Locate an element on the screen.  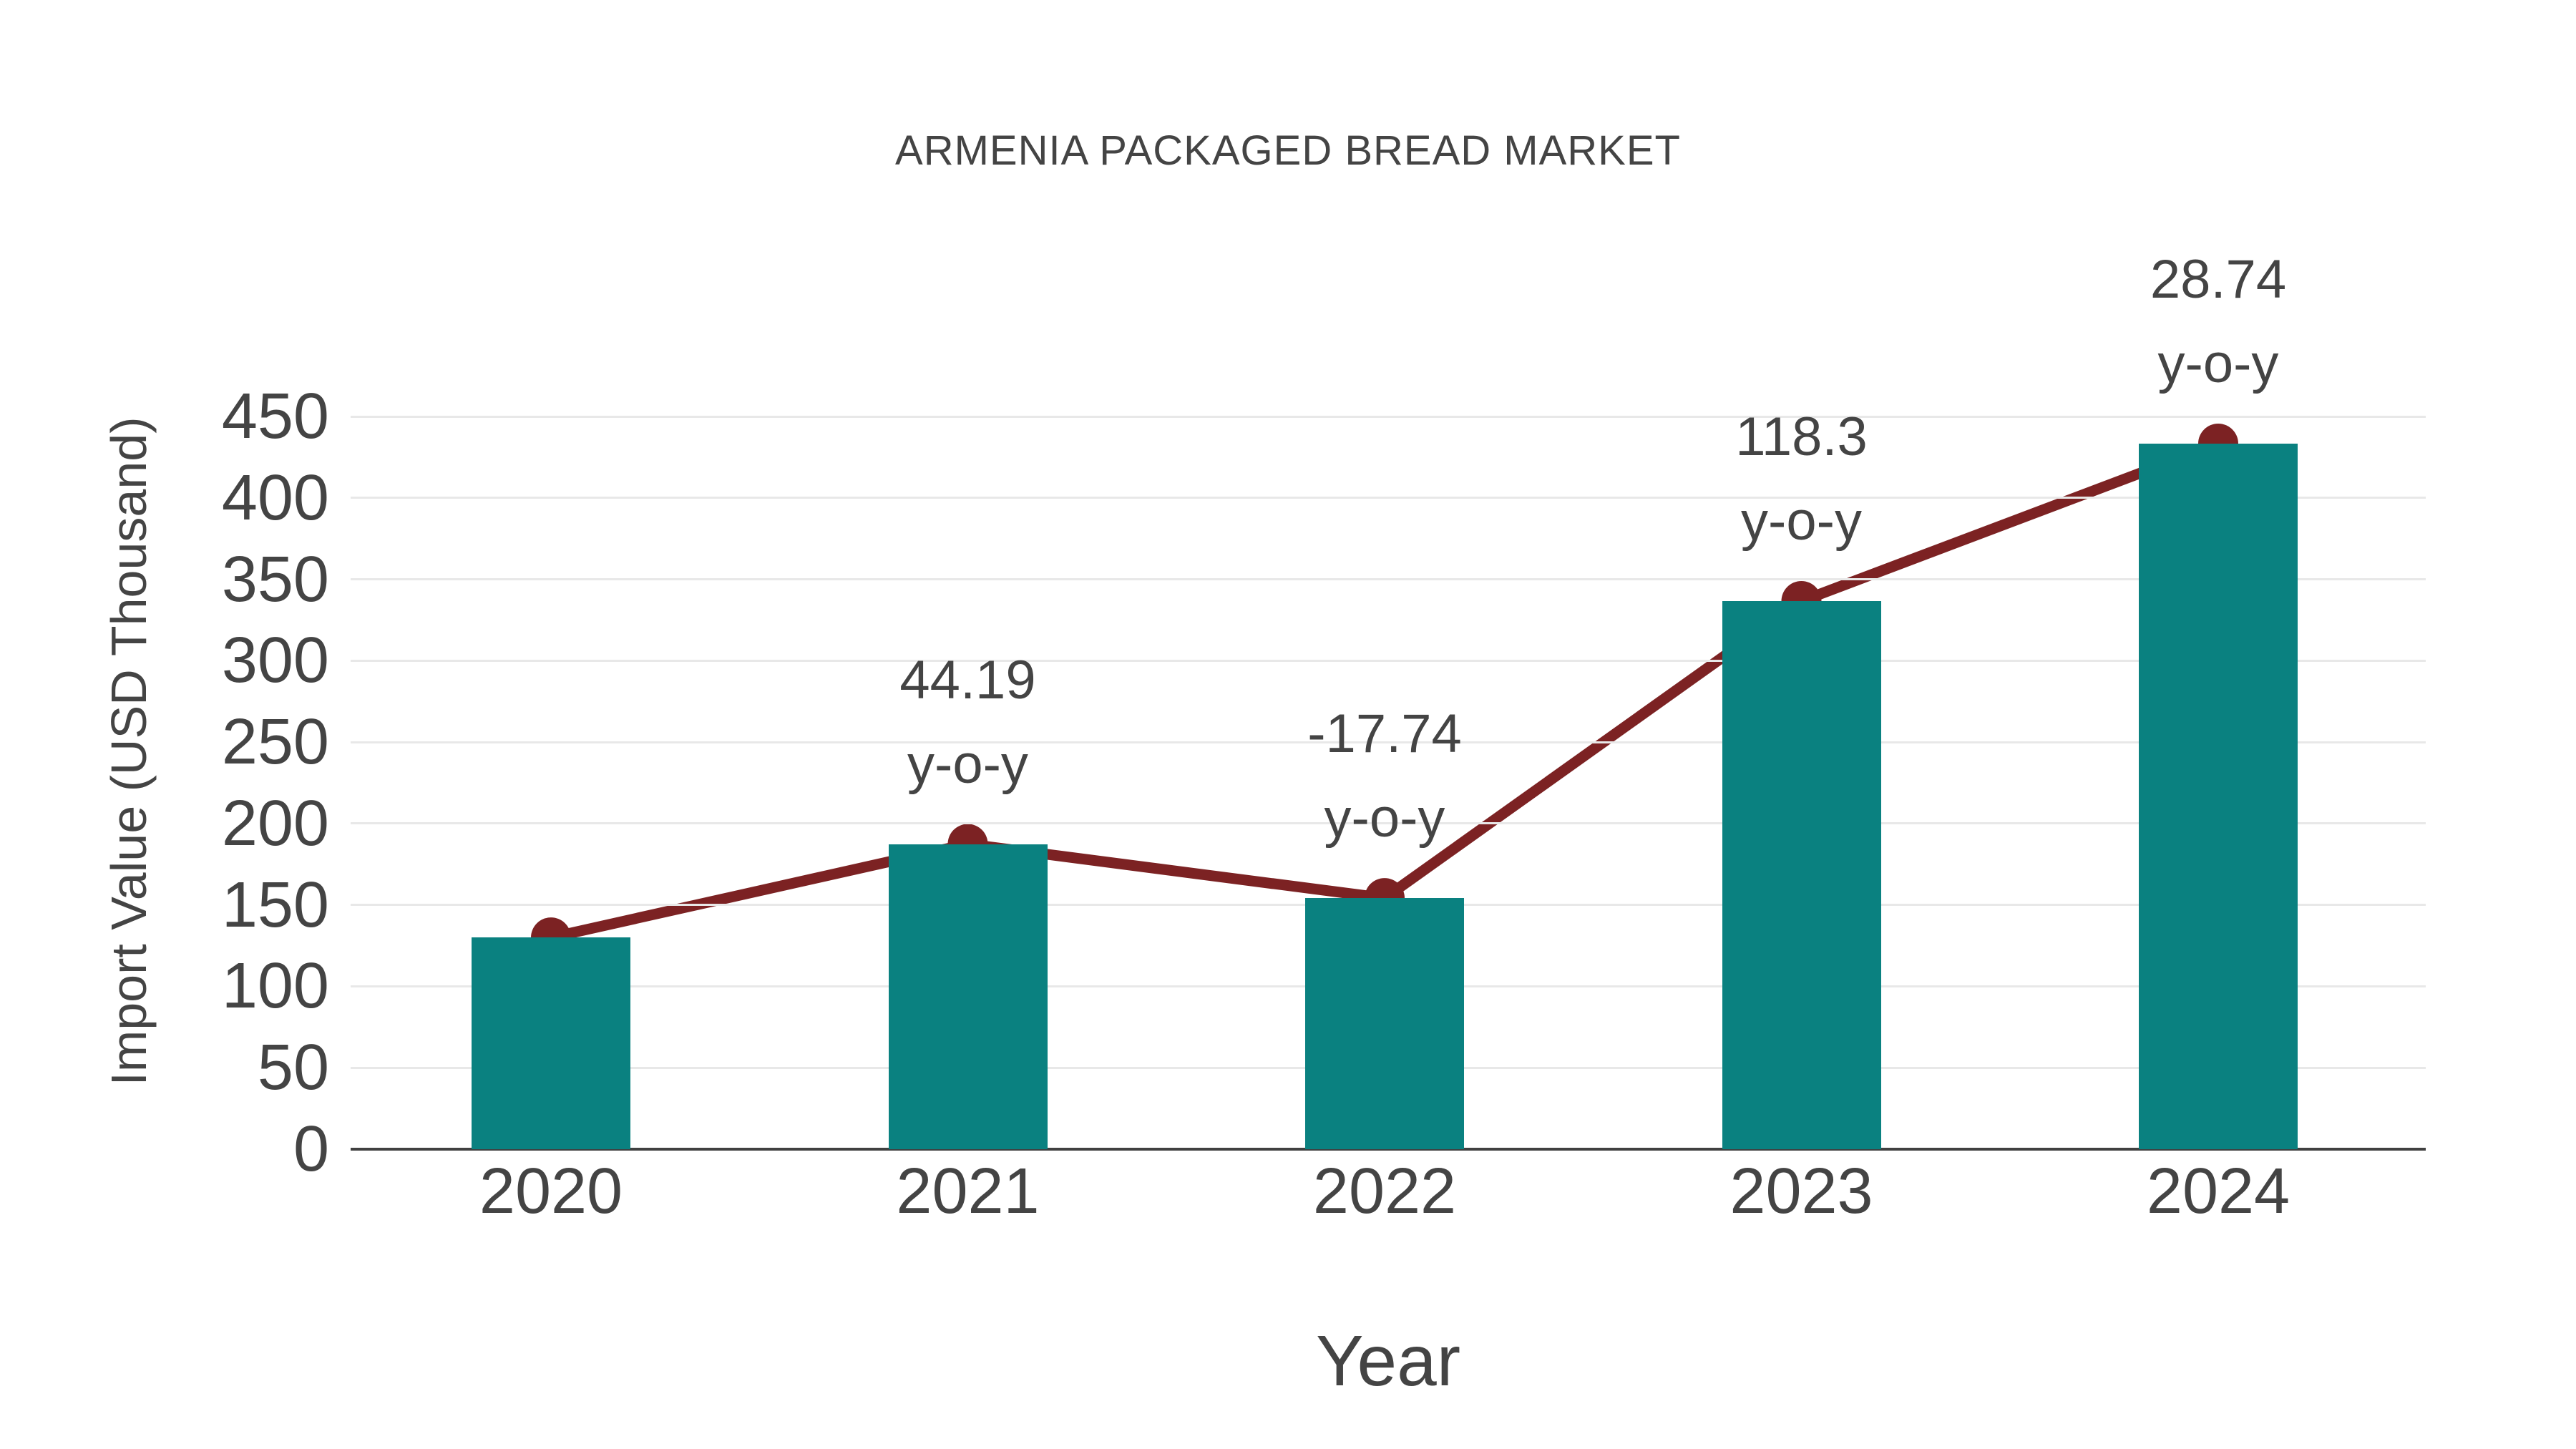
x-tick-label-2020: 2020 is located at coordinates (551, 1191).